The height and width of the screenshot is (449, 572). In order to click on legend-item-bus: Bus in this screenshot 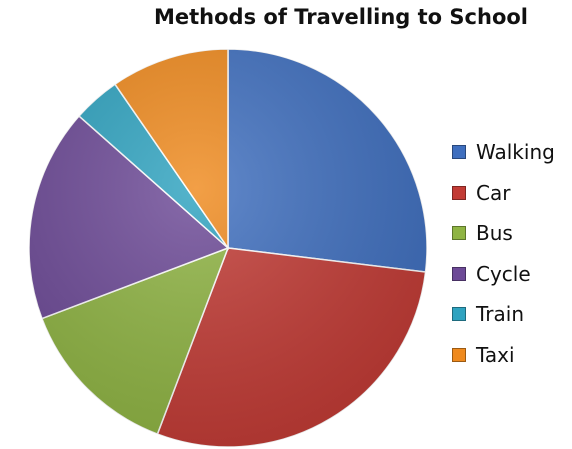, I will do `click(503, 233)`.